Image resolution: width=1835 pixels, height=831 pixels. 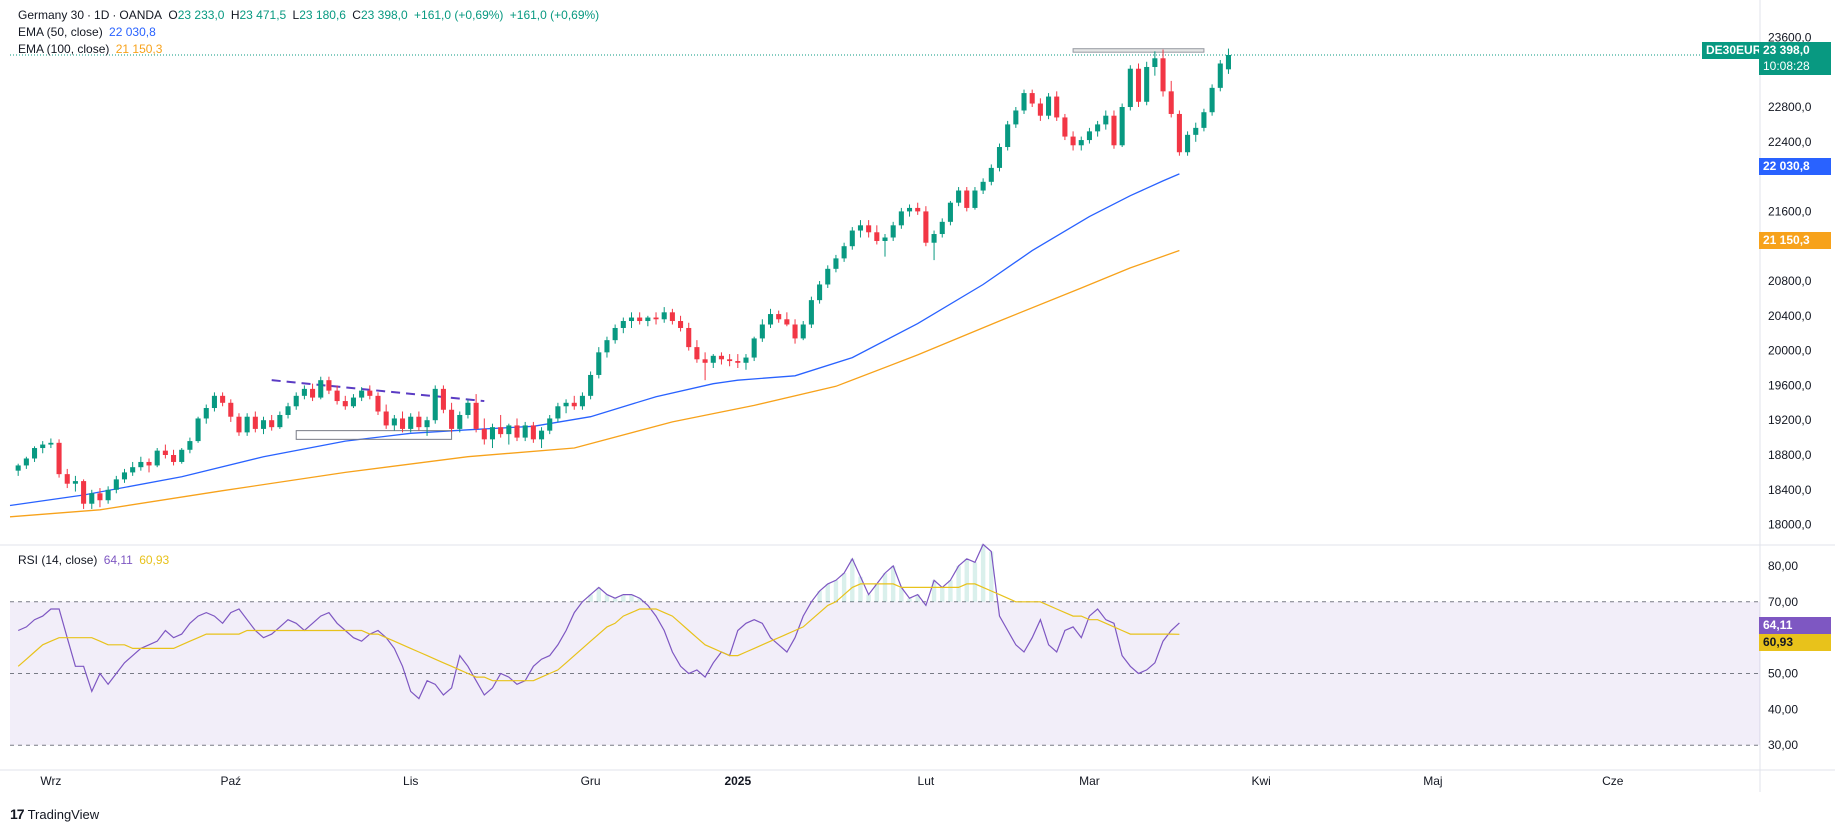 I want to click on price-tick-label: 19200,0, so click(x=1790, y=420).